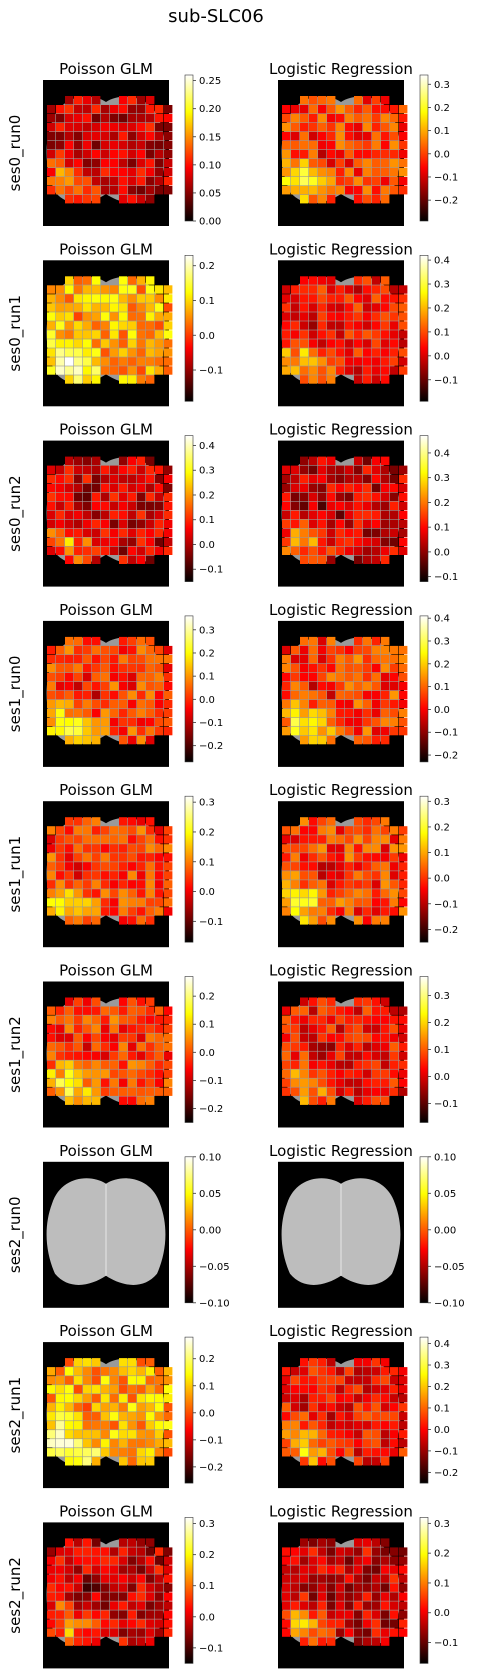  Describe the element at coordinates (15, 153) in the screenshot. I see `row-label: ses0_run0` at that location.